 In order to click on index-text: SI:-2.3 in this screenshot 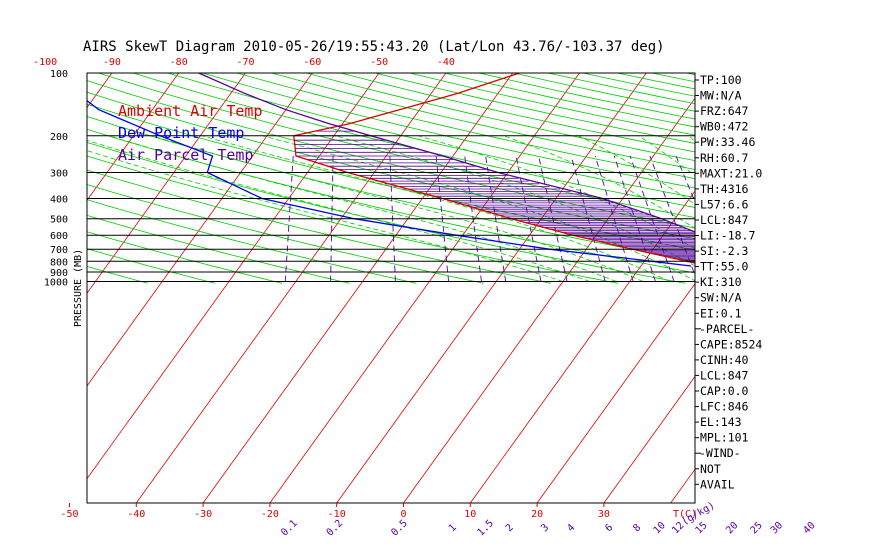, I will do `click(724, 251)`.